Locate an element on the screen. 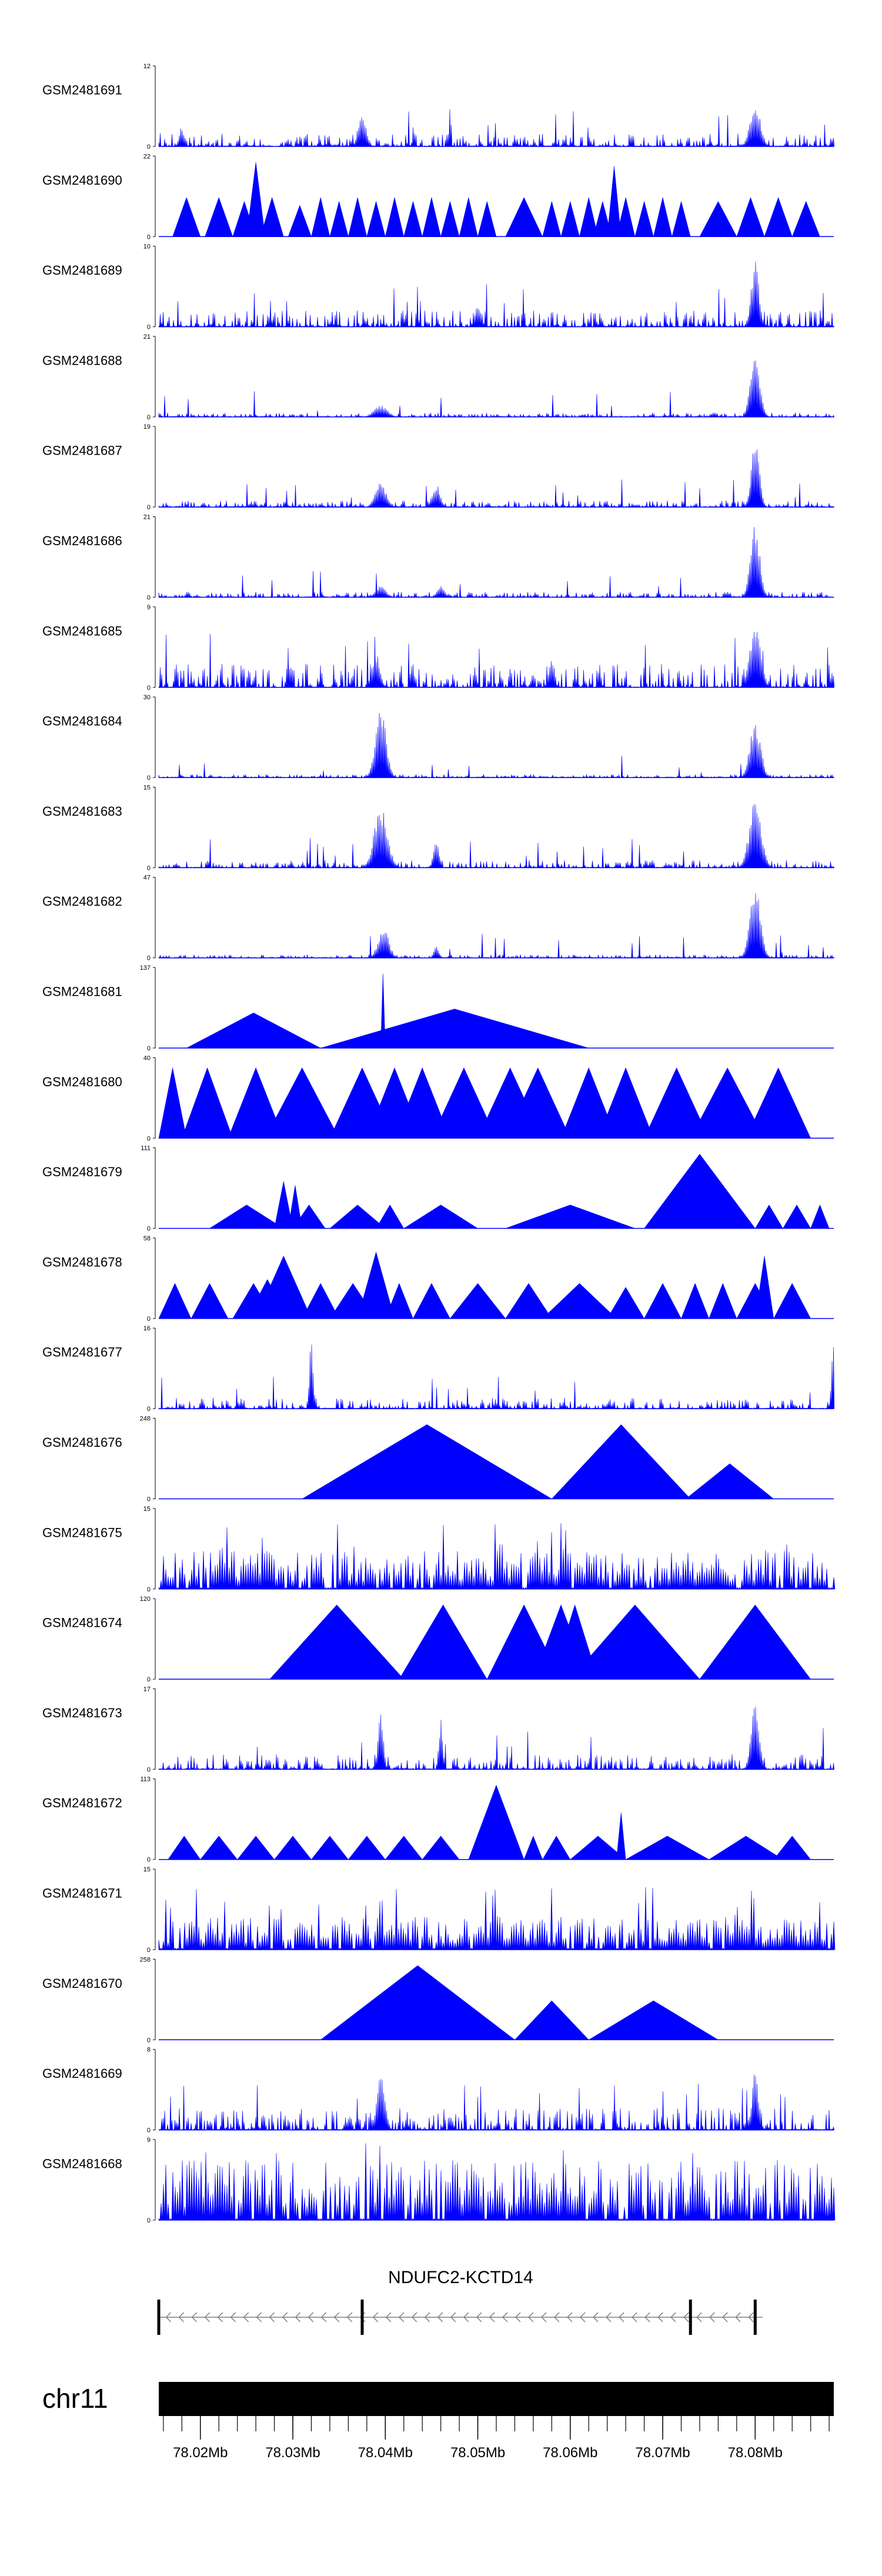 The width and height of the screenshot is (882, 2576). track-GSM2481675: GSM2481675 15 0 is located at coordinates (439, 1549).